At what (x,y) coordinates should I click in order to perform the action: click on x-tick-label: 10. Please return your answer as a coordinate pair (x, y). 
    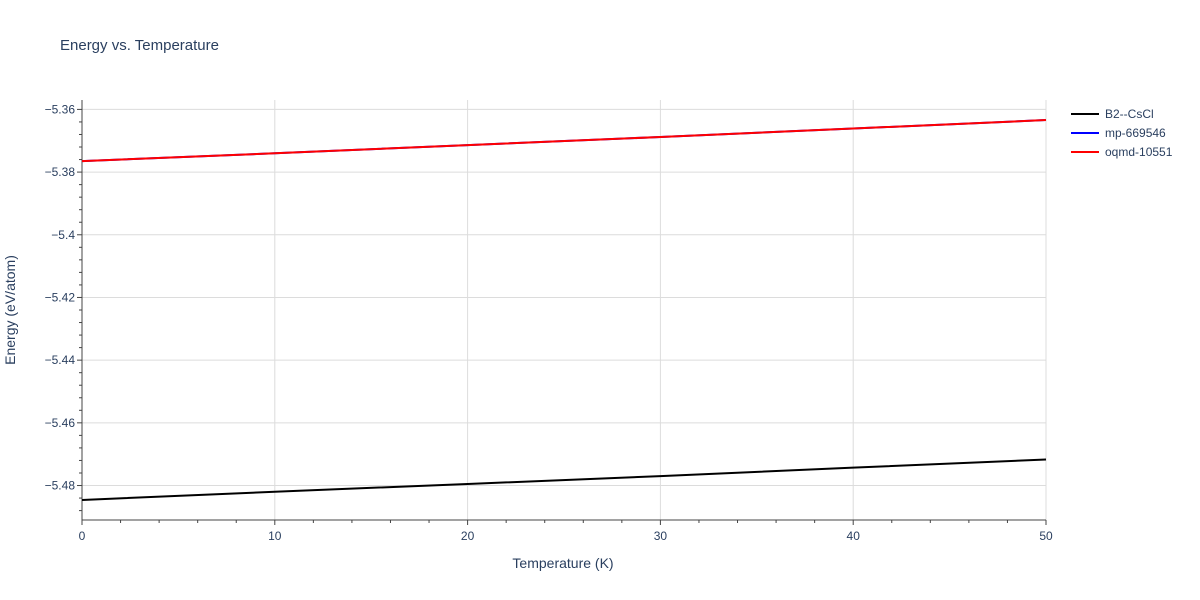
    Looking at the image, I should click on (275, 536).